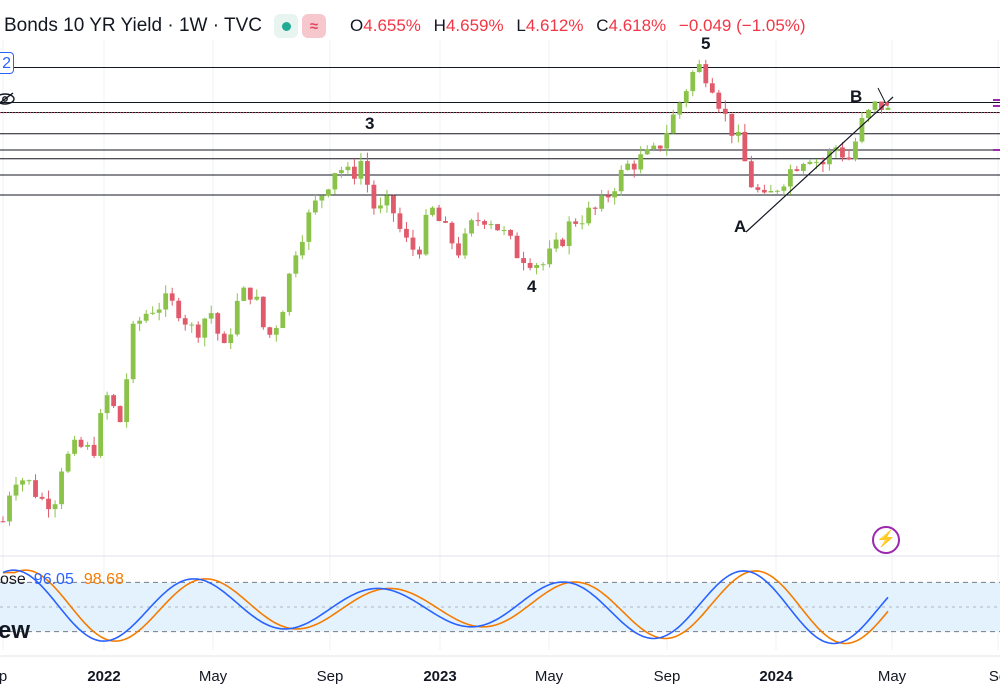  Describe the element at coordinates (994, 676) in the screenshot. I see `x-tick-label: Se` at that location.